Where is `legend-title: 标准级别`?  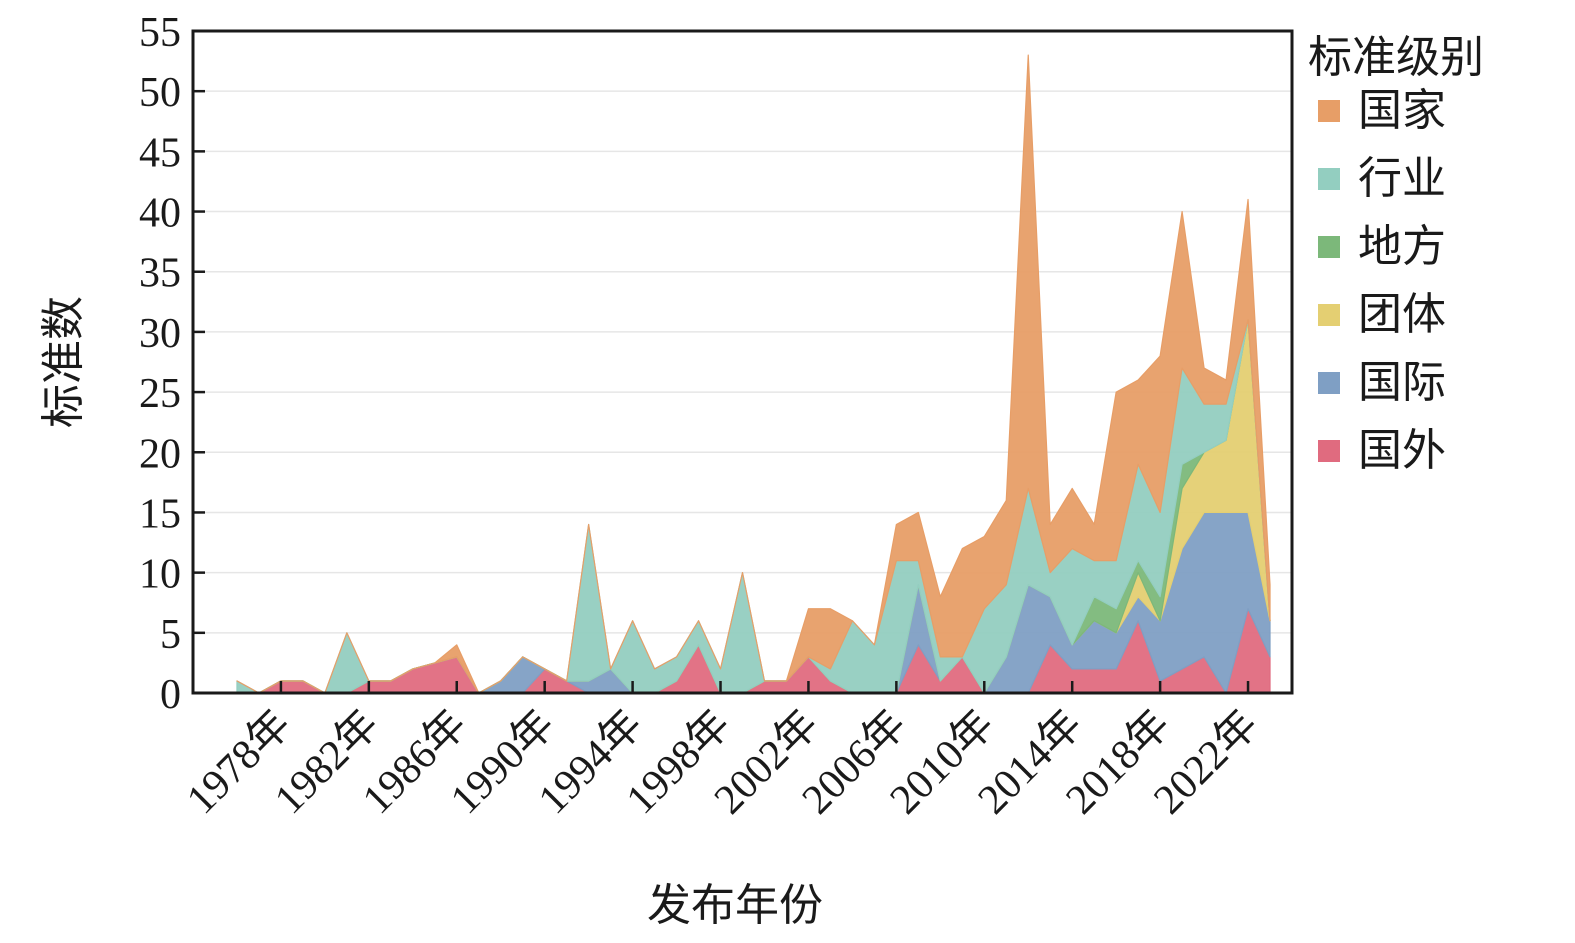 legend-title: 标准级别 is located at coordinates (1396, 57).